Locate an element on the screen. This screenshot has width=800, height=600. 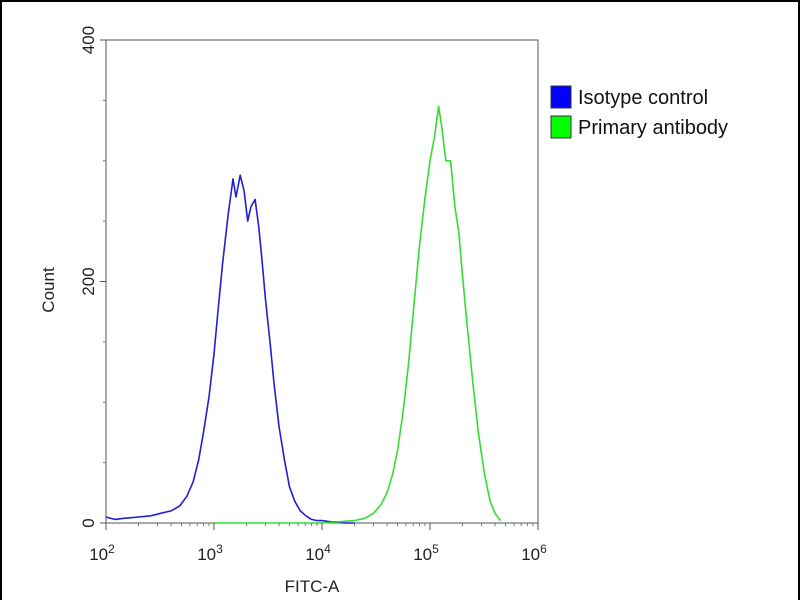
y-axis: 0 200 400 is located at coordinates (92, 277).